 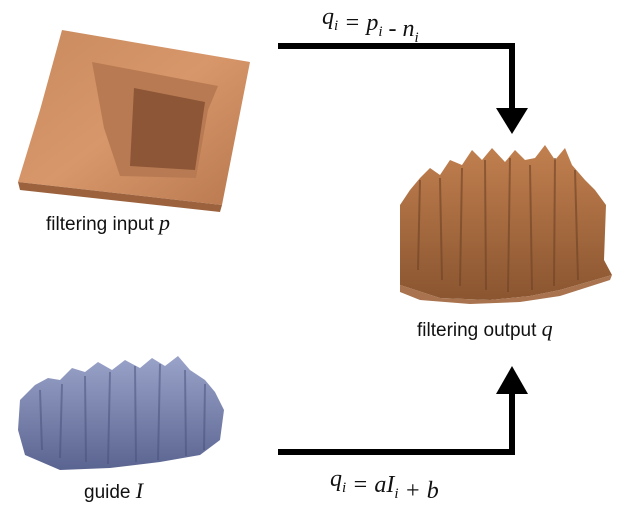 I want to click on guide-spikes, so click(x=122, y=414).